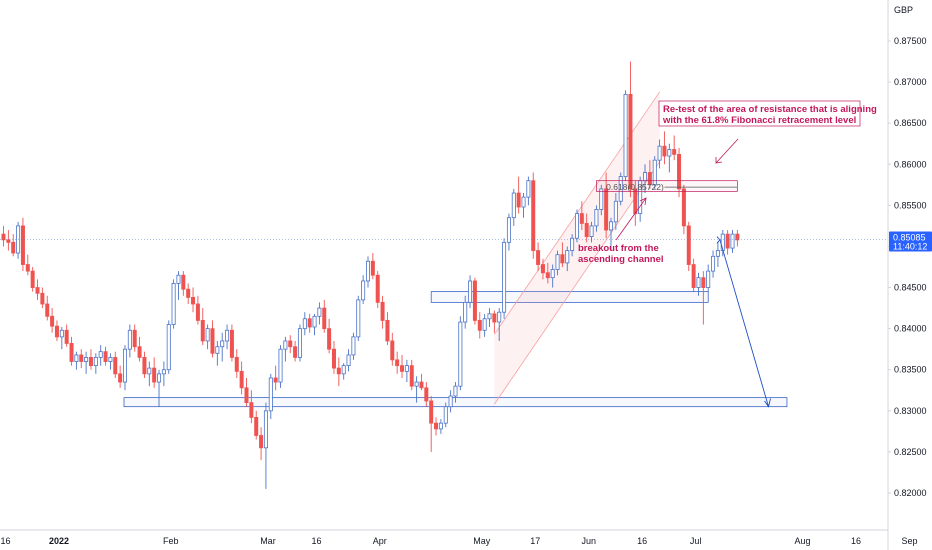 This screenshot has height=550, width=932. What do you see at coordinates (910, 370) in the screenshot?
I see `y-tick-label: 0.83500` at bounding box center [910, 370].